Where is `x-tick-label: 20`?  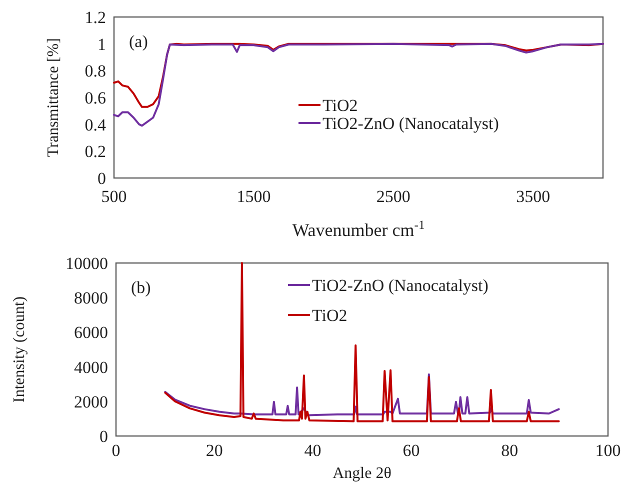 x-tick-label: 20 is located at coordinates (214, 450).